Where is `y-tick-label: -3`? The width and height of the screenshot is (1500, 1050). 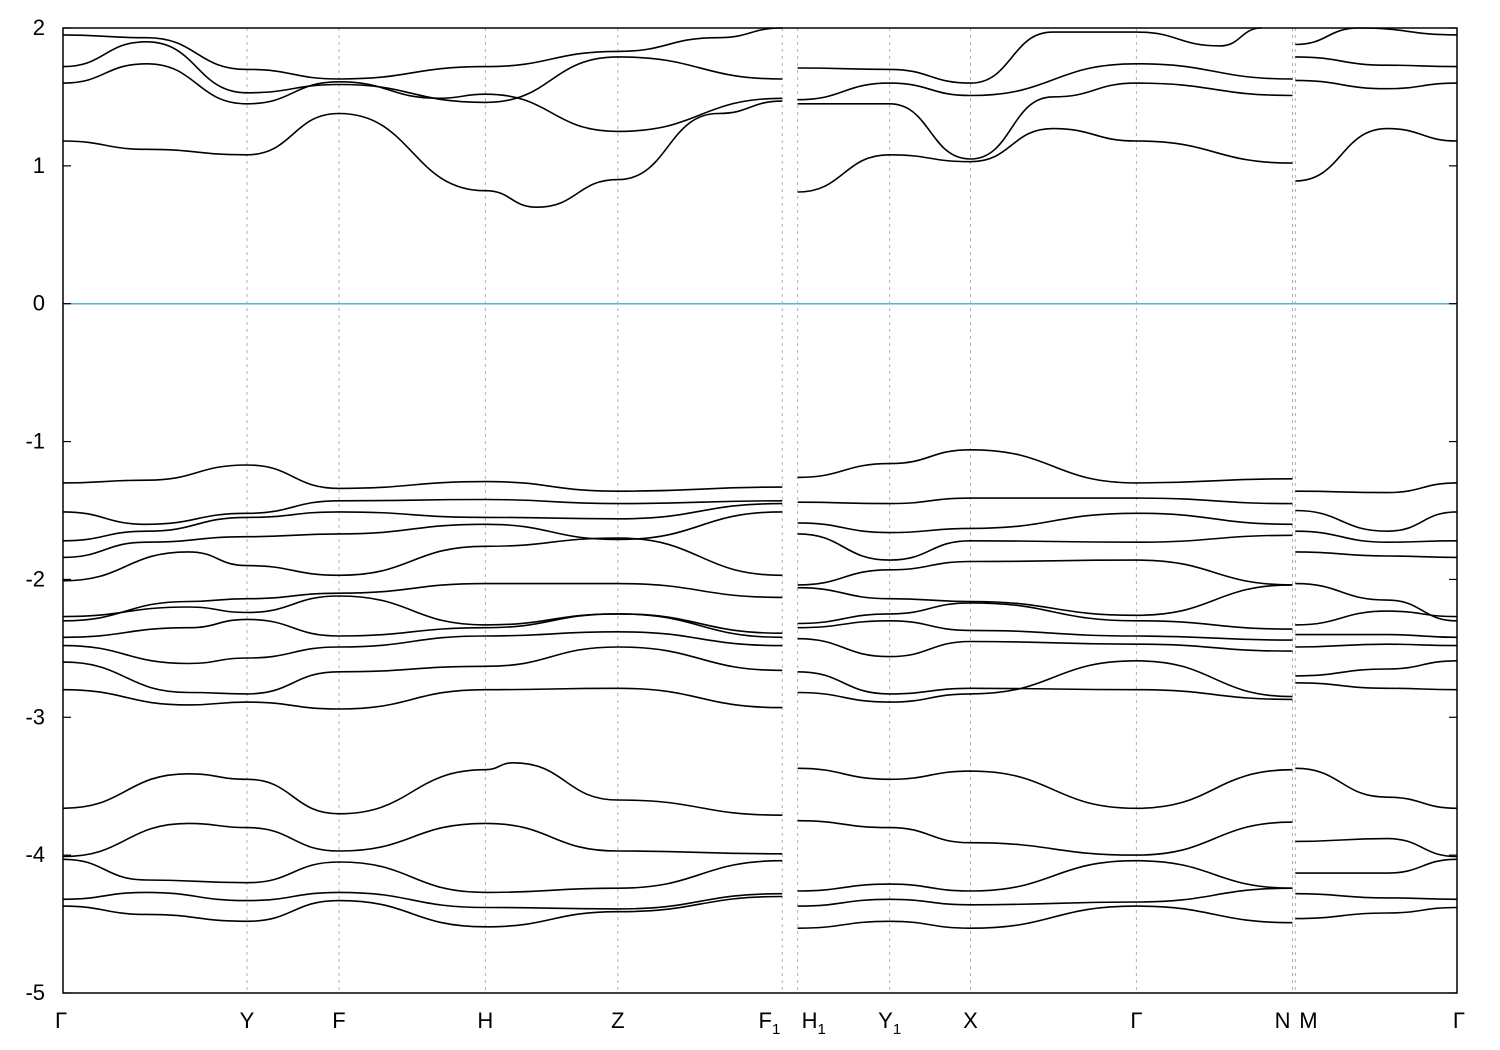 y-tick-label: -3 is located at coordinates (35, 716).